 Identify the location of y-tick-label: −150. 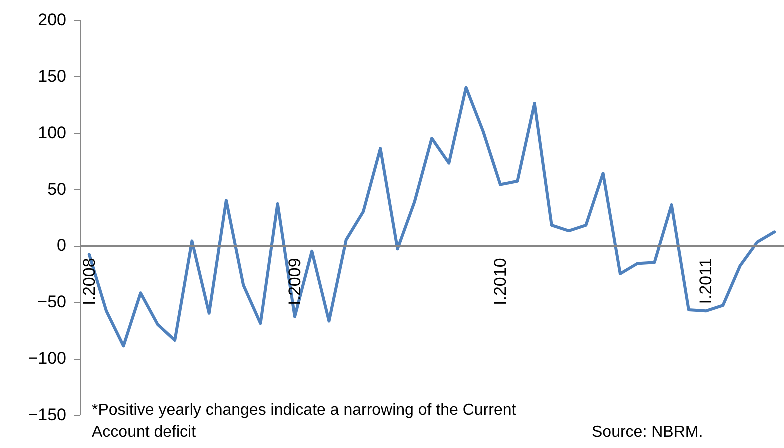
(47, 415).